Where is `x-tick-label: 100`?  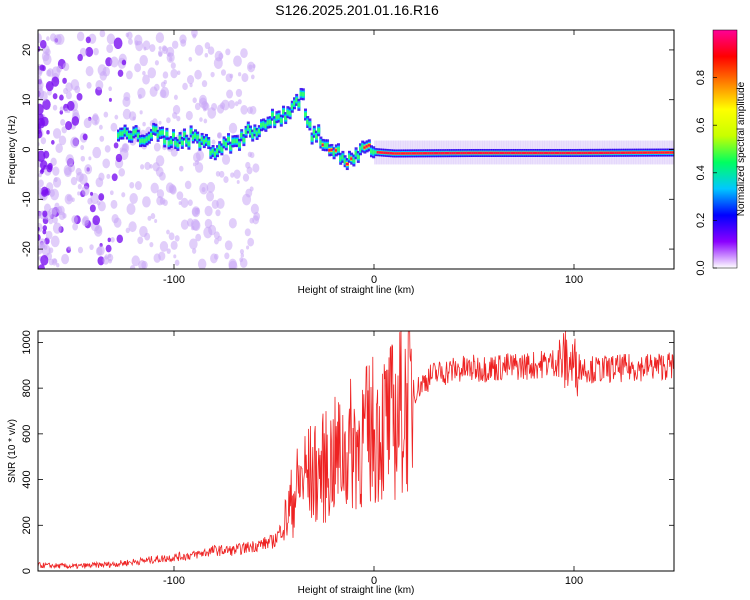
x-tick-label: 100 is located at coordinates (574, 581).